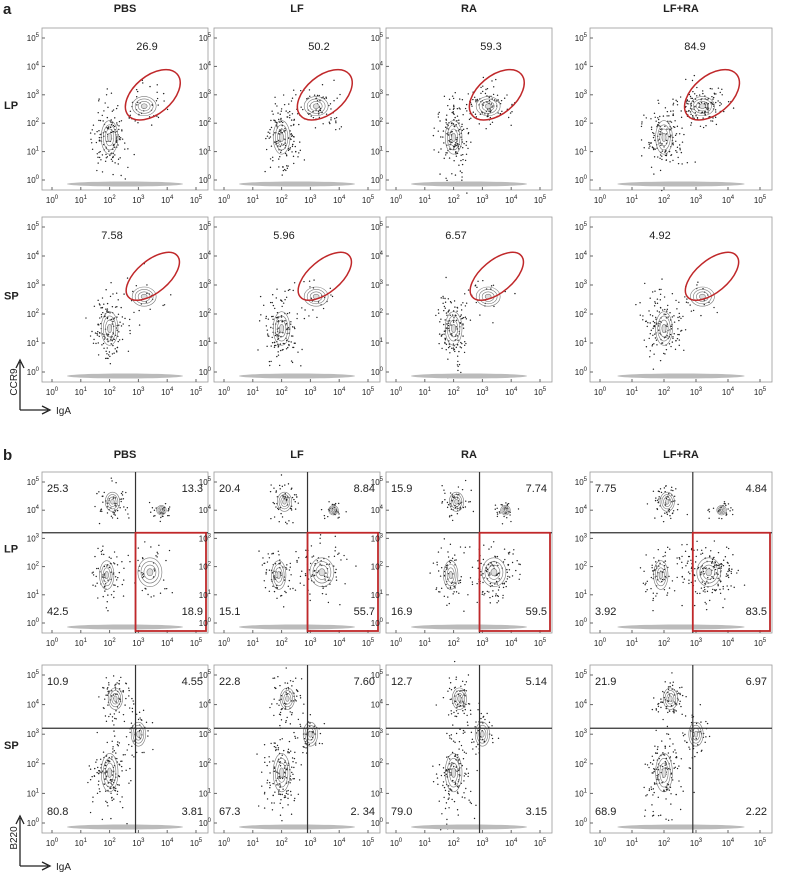  I want to click on tick-label: 10³, so click(205, 95).